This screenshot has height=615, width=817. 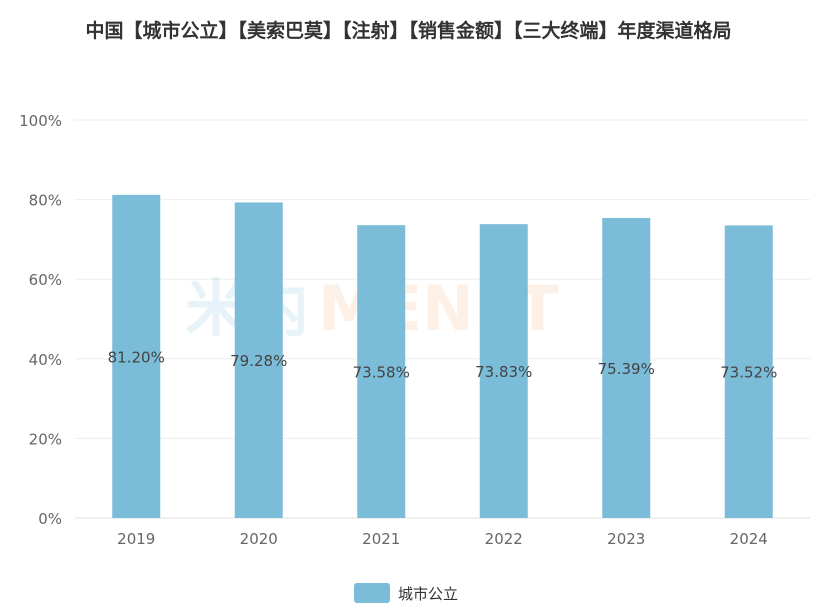 I want to click on data-label: 81.20%, so click(x=136, y=357).